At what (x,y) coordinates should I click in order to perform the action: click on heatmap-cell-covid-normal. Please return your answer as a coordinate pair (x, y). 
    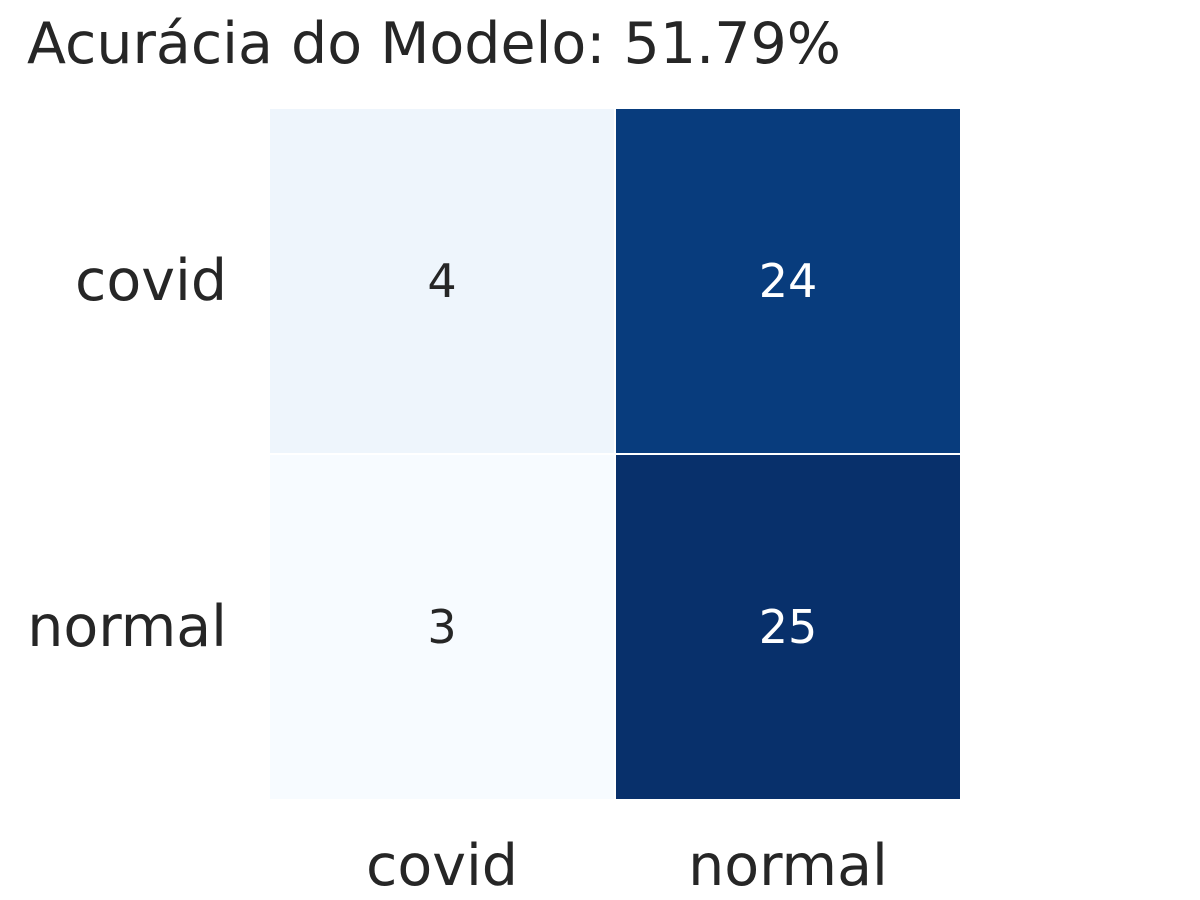
    Looking at the image, I should click on (788, 281).